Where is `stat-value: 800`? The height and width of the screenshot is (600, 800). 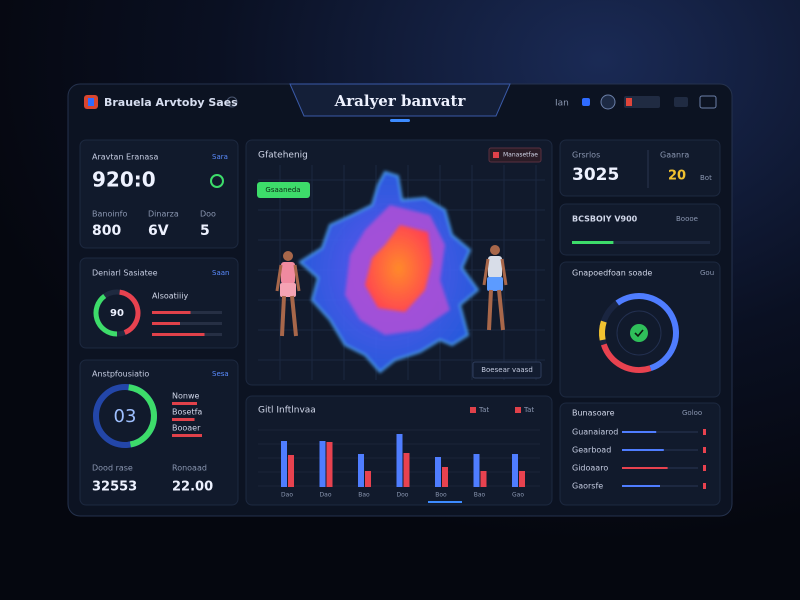 stat-value: 800 is located at coordinates (106, 231).